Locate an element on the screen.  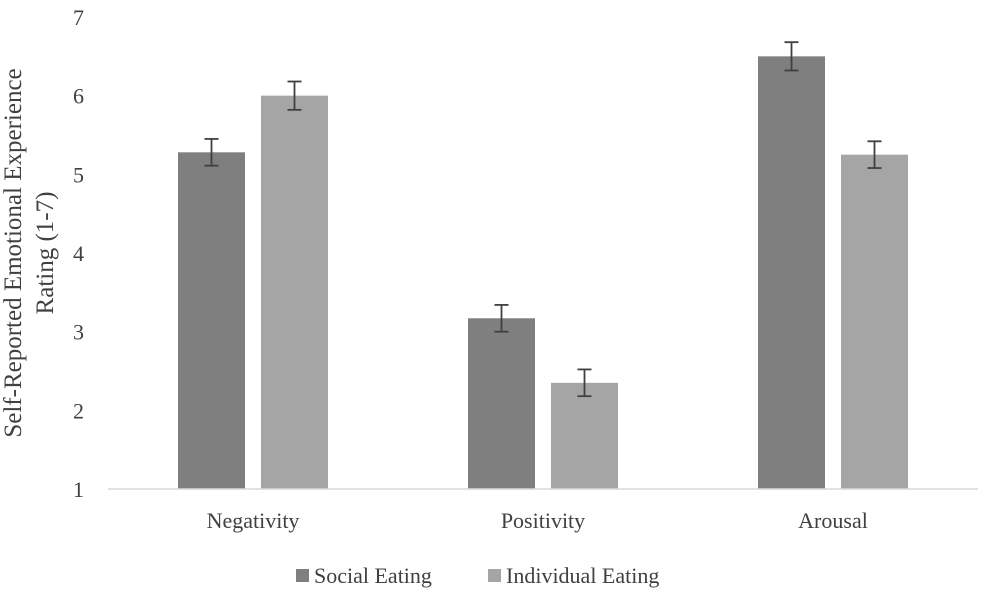
y-tick-label: 1 is located at coordinates (78, 489).